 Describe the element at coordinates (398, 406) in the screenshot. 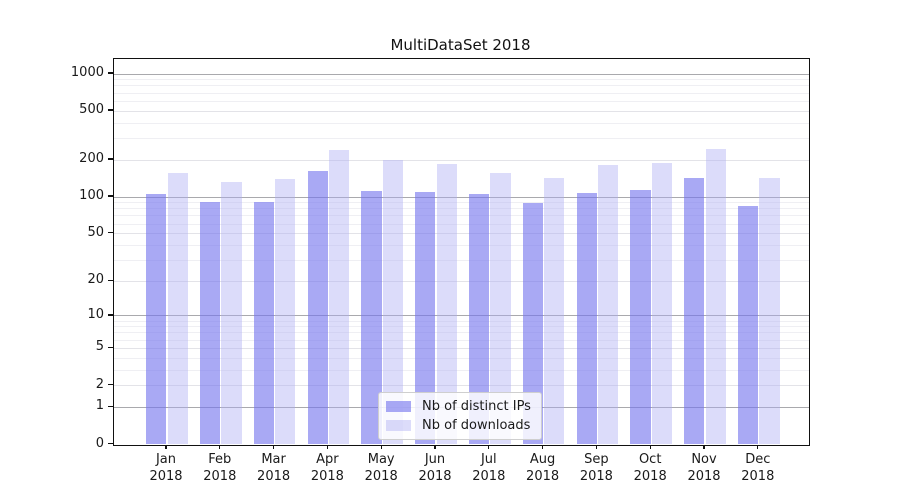

I see `legend-swatch-distinct-ips` at that location.